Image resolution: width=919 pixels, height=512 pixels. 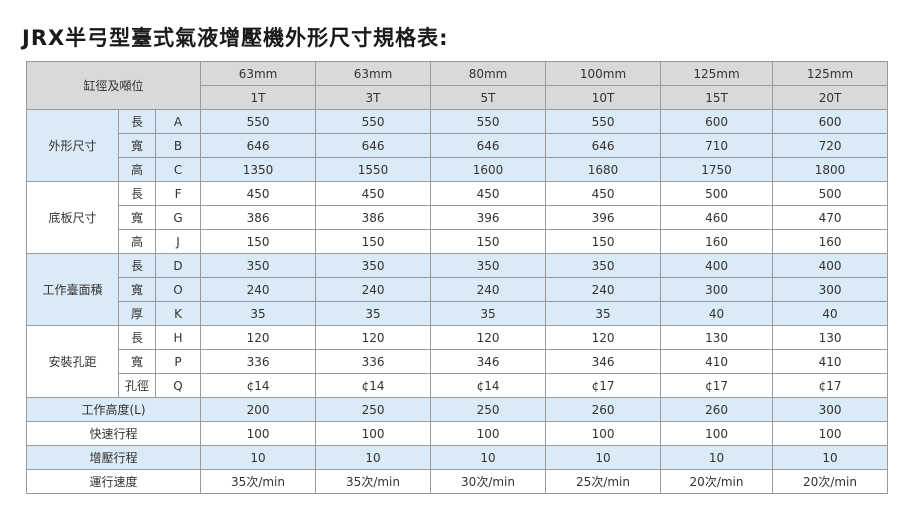 What do you see at coordinates (603, 481) in the screenshot?
I see `value-cell: 25次/min` at bounding box center [603, 481].